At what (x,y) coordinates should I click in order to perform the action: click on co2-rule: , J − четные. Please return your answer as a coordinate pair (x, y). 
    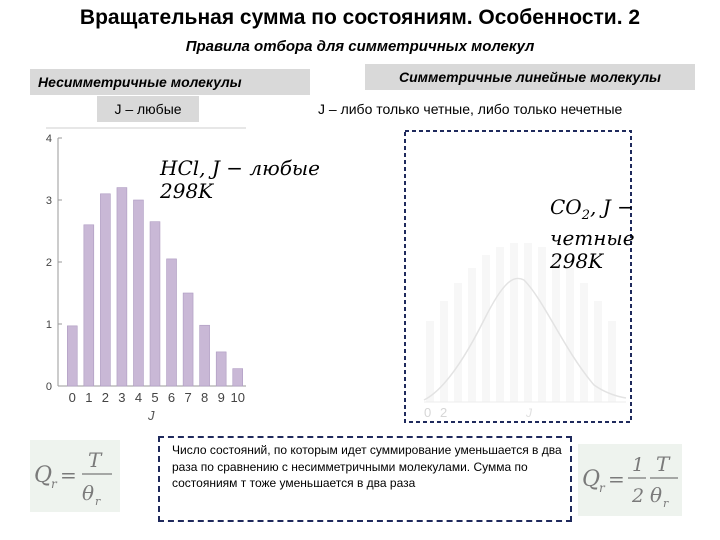
    Looking at the image, I should click on (592, 222).